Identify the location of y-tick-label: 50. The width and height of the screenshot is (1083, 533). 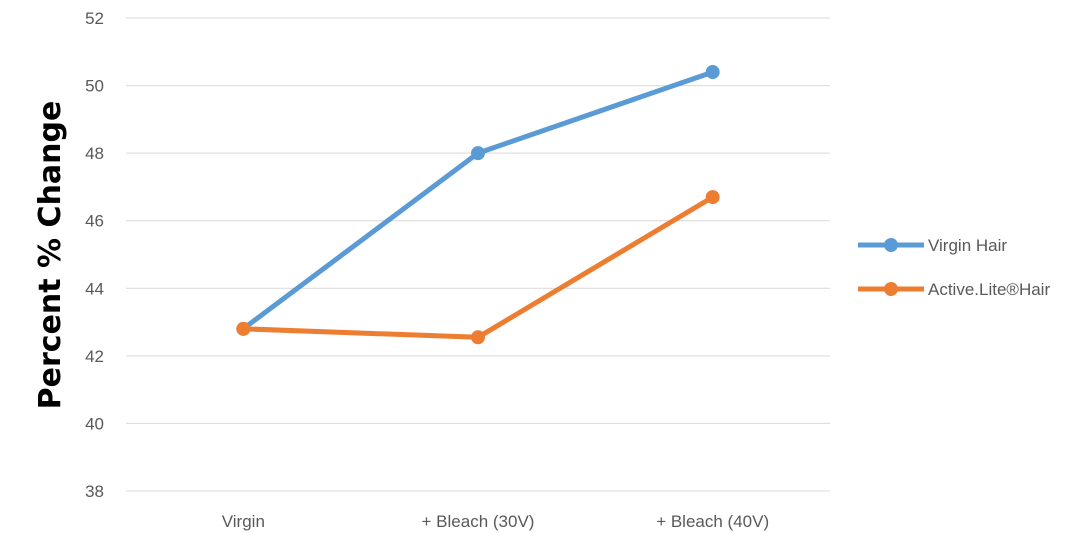
(94, 86).